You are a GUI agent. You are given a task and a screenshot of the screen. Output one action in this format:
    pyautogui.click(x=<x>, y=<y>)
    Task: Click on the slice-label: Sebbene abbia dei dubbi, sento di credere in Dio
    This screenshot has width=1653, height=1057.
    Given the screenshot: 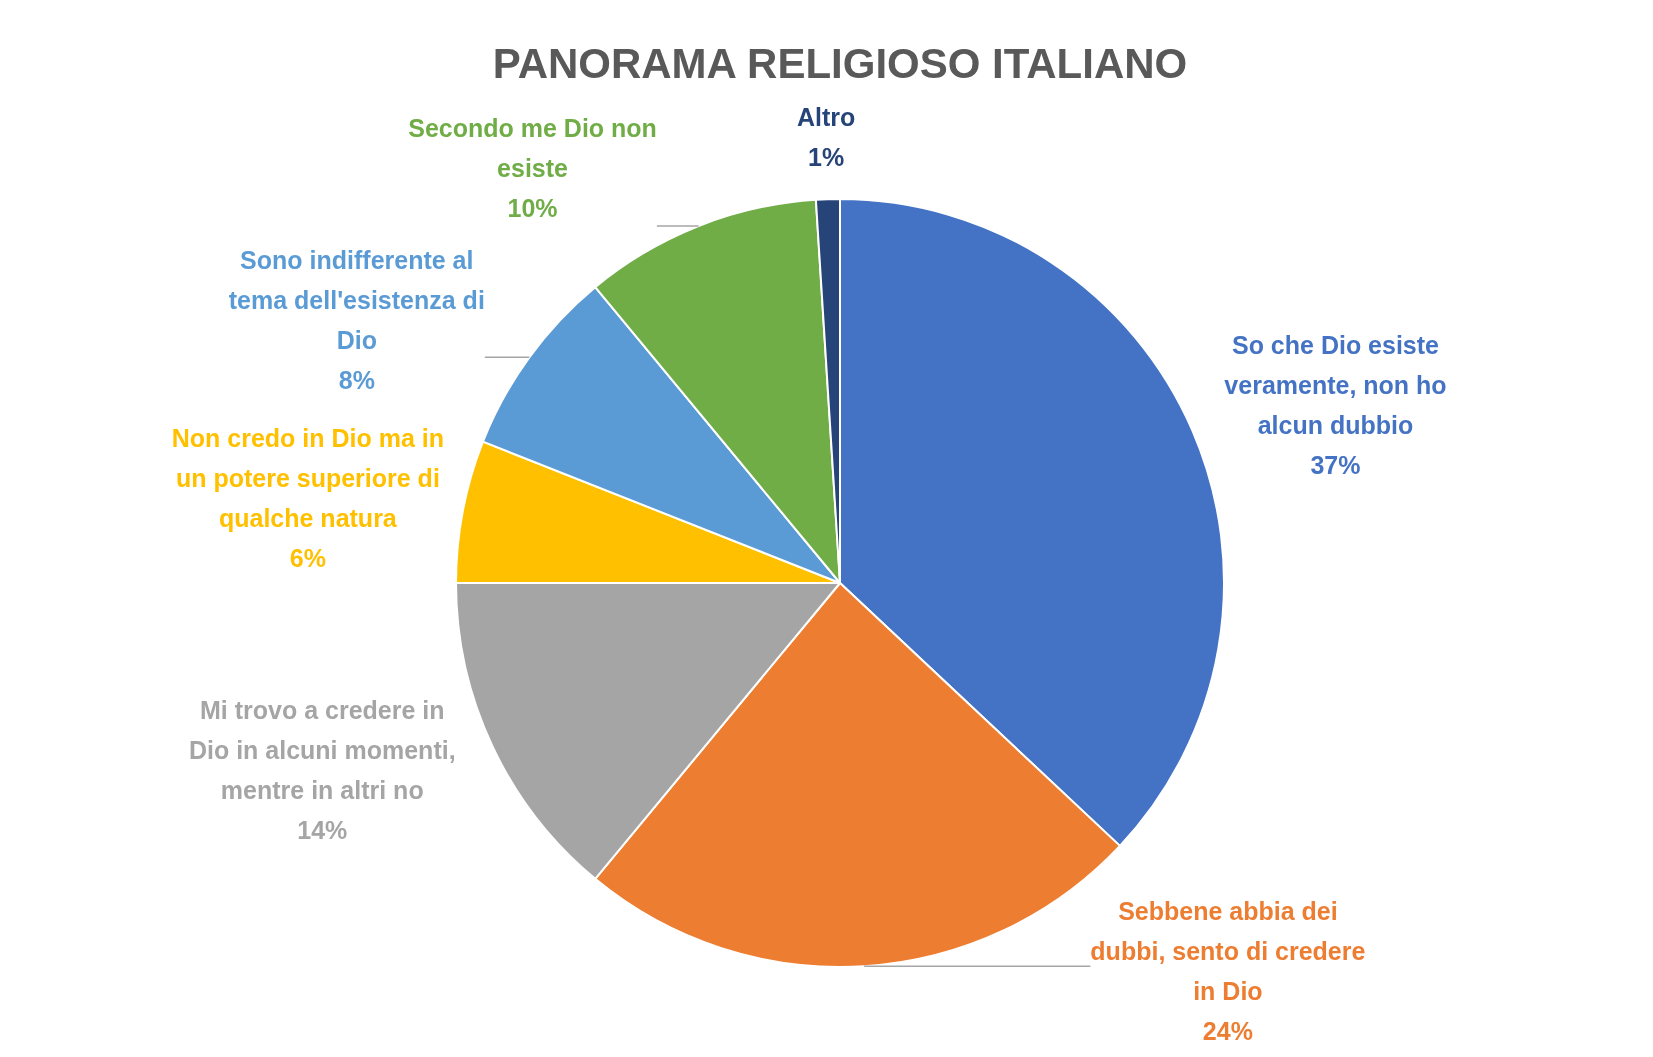 What is the action you would take?
    pyautogui.click(x=1228, y=950)
    